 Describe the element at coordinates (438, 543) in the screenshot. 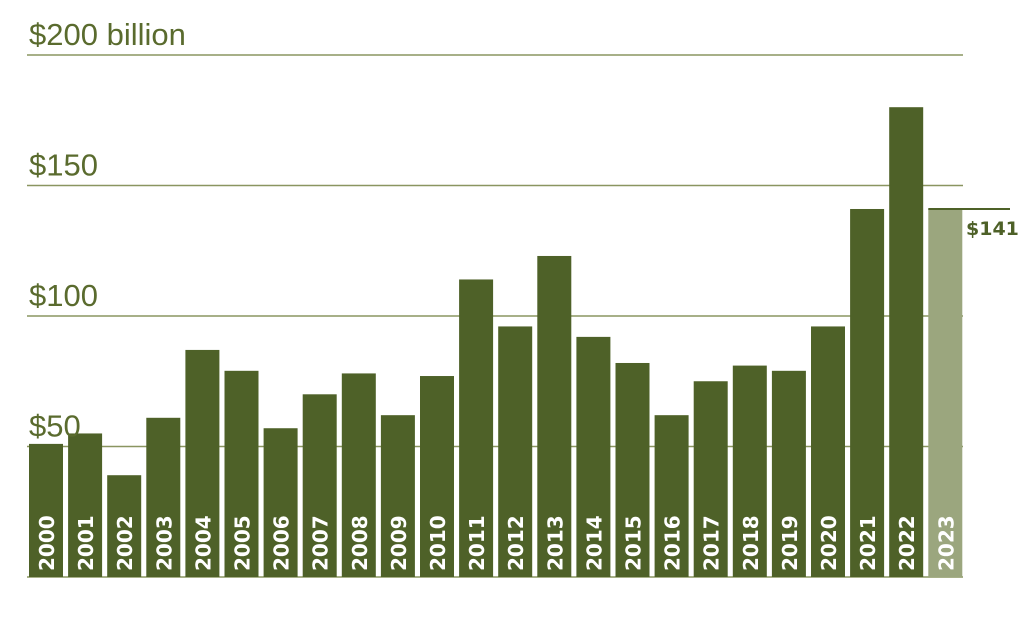

I see `bar-label-2010: 2010` at that location.